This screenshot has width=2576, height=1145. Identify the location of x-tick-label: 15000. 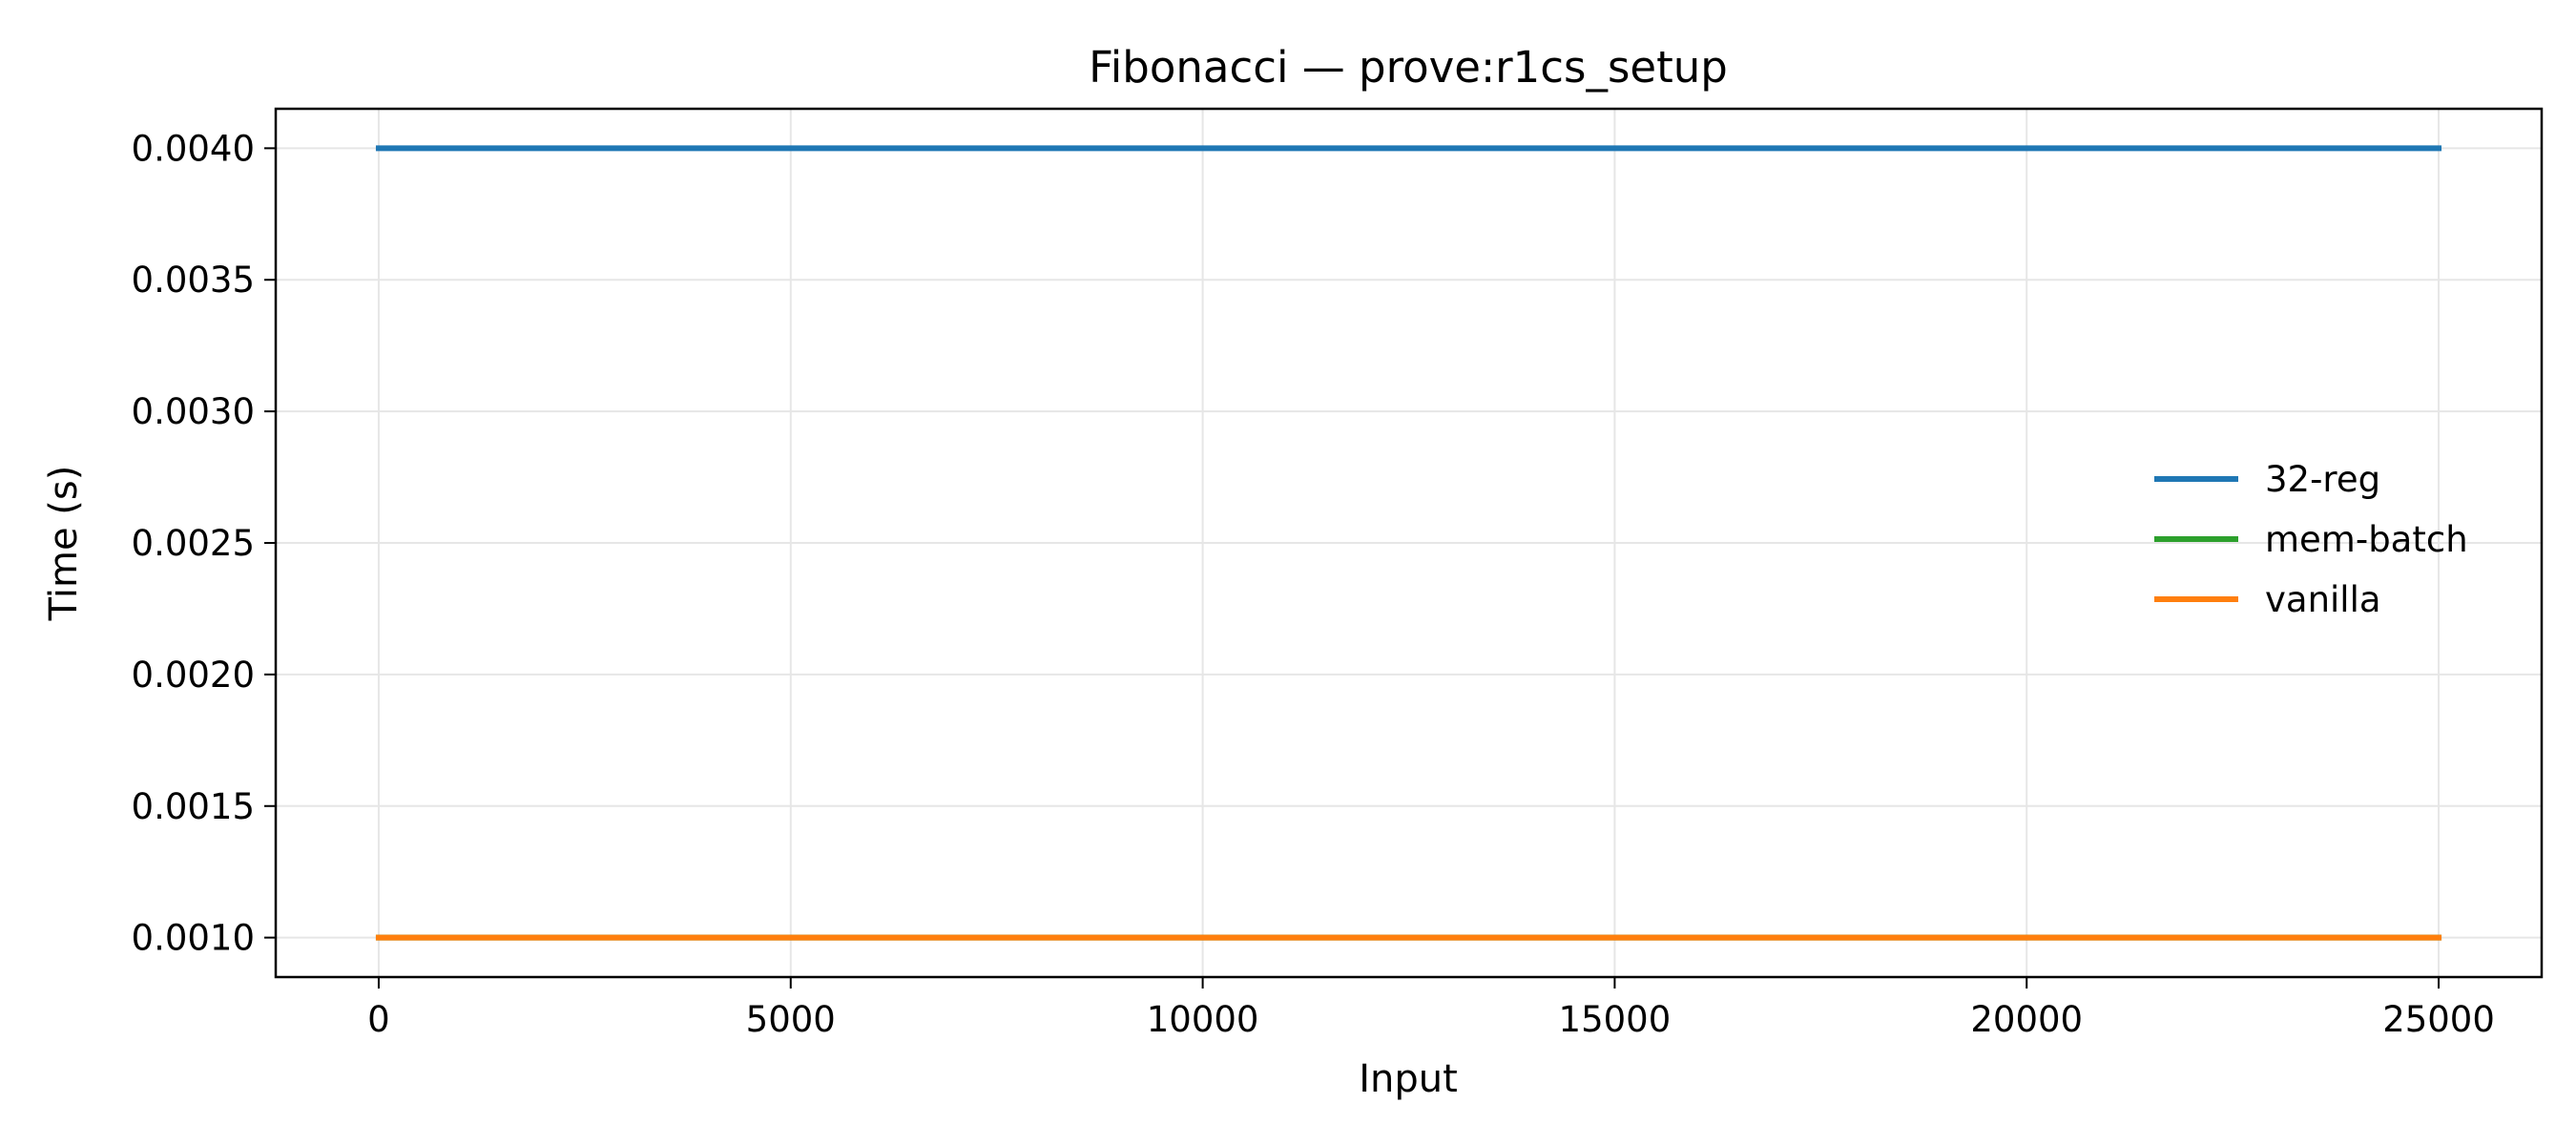
(1615, 1019).